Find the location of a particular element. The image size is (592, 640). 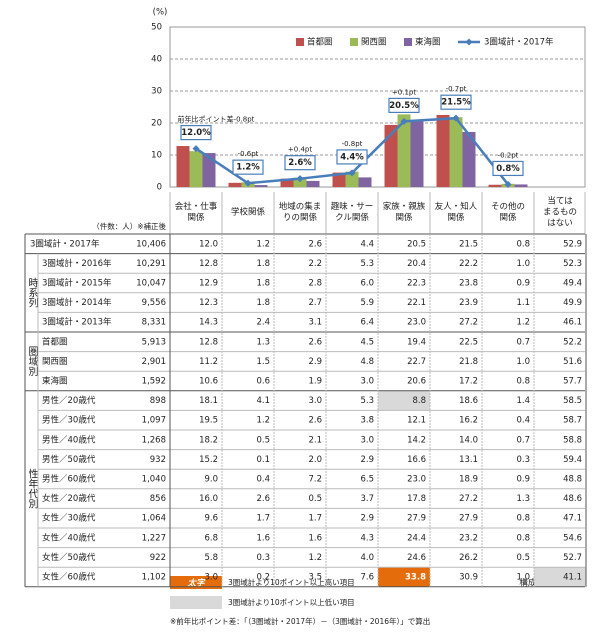

legend-label: 3圏域計・2017年 is located at coordinates (519, 42).